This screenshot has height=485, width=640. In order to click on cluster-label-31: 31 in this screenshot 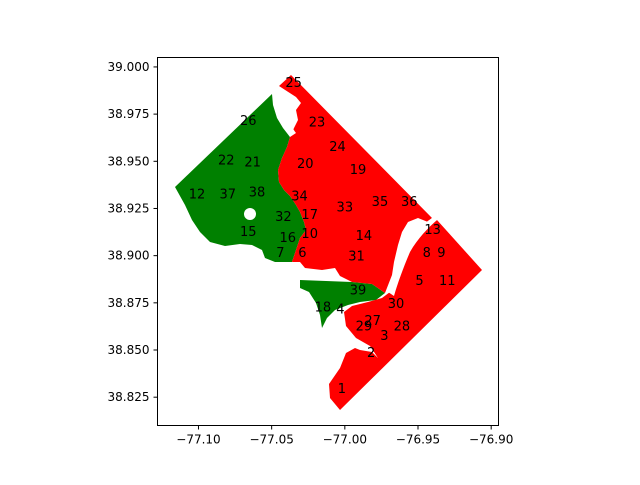, I will do `click(356, 257)`.